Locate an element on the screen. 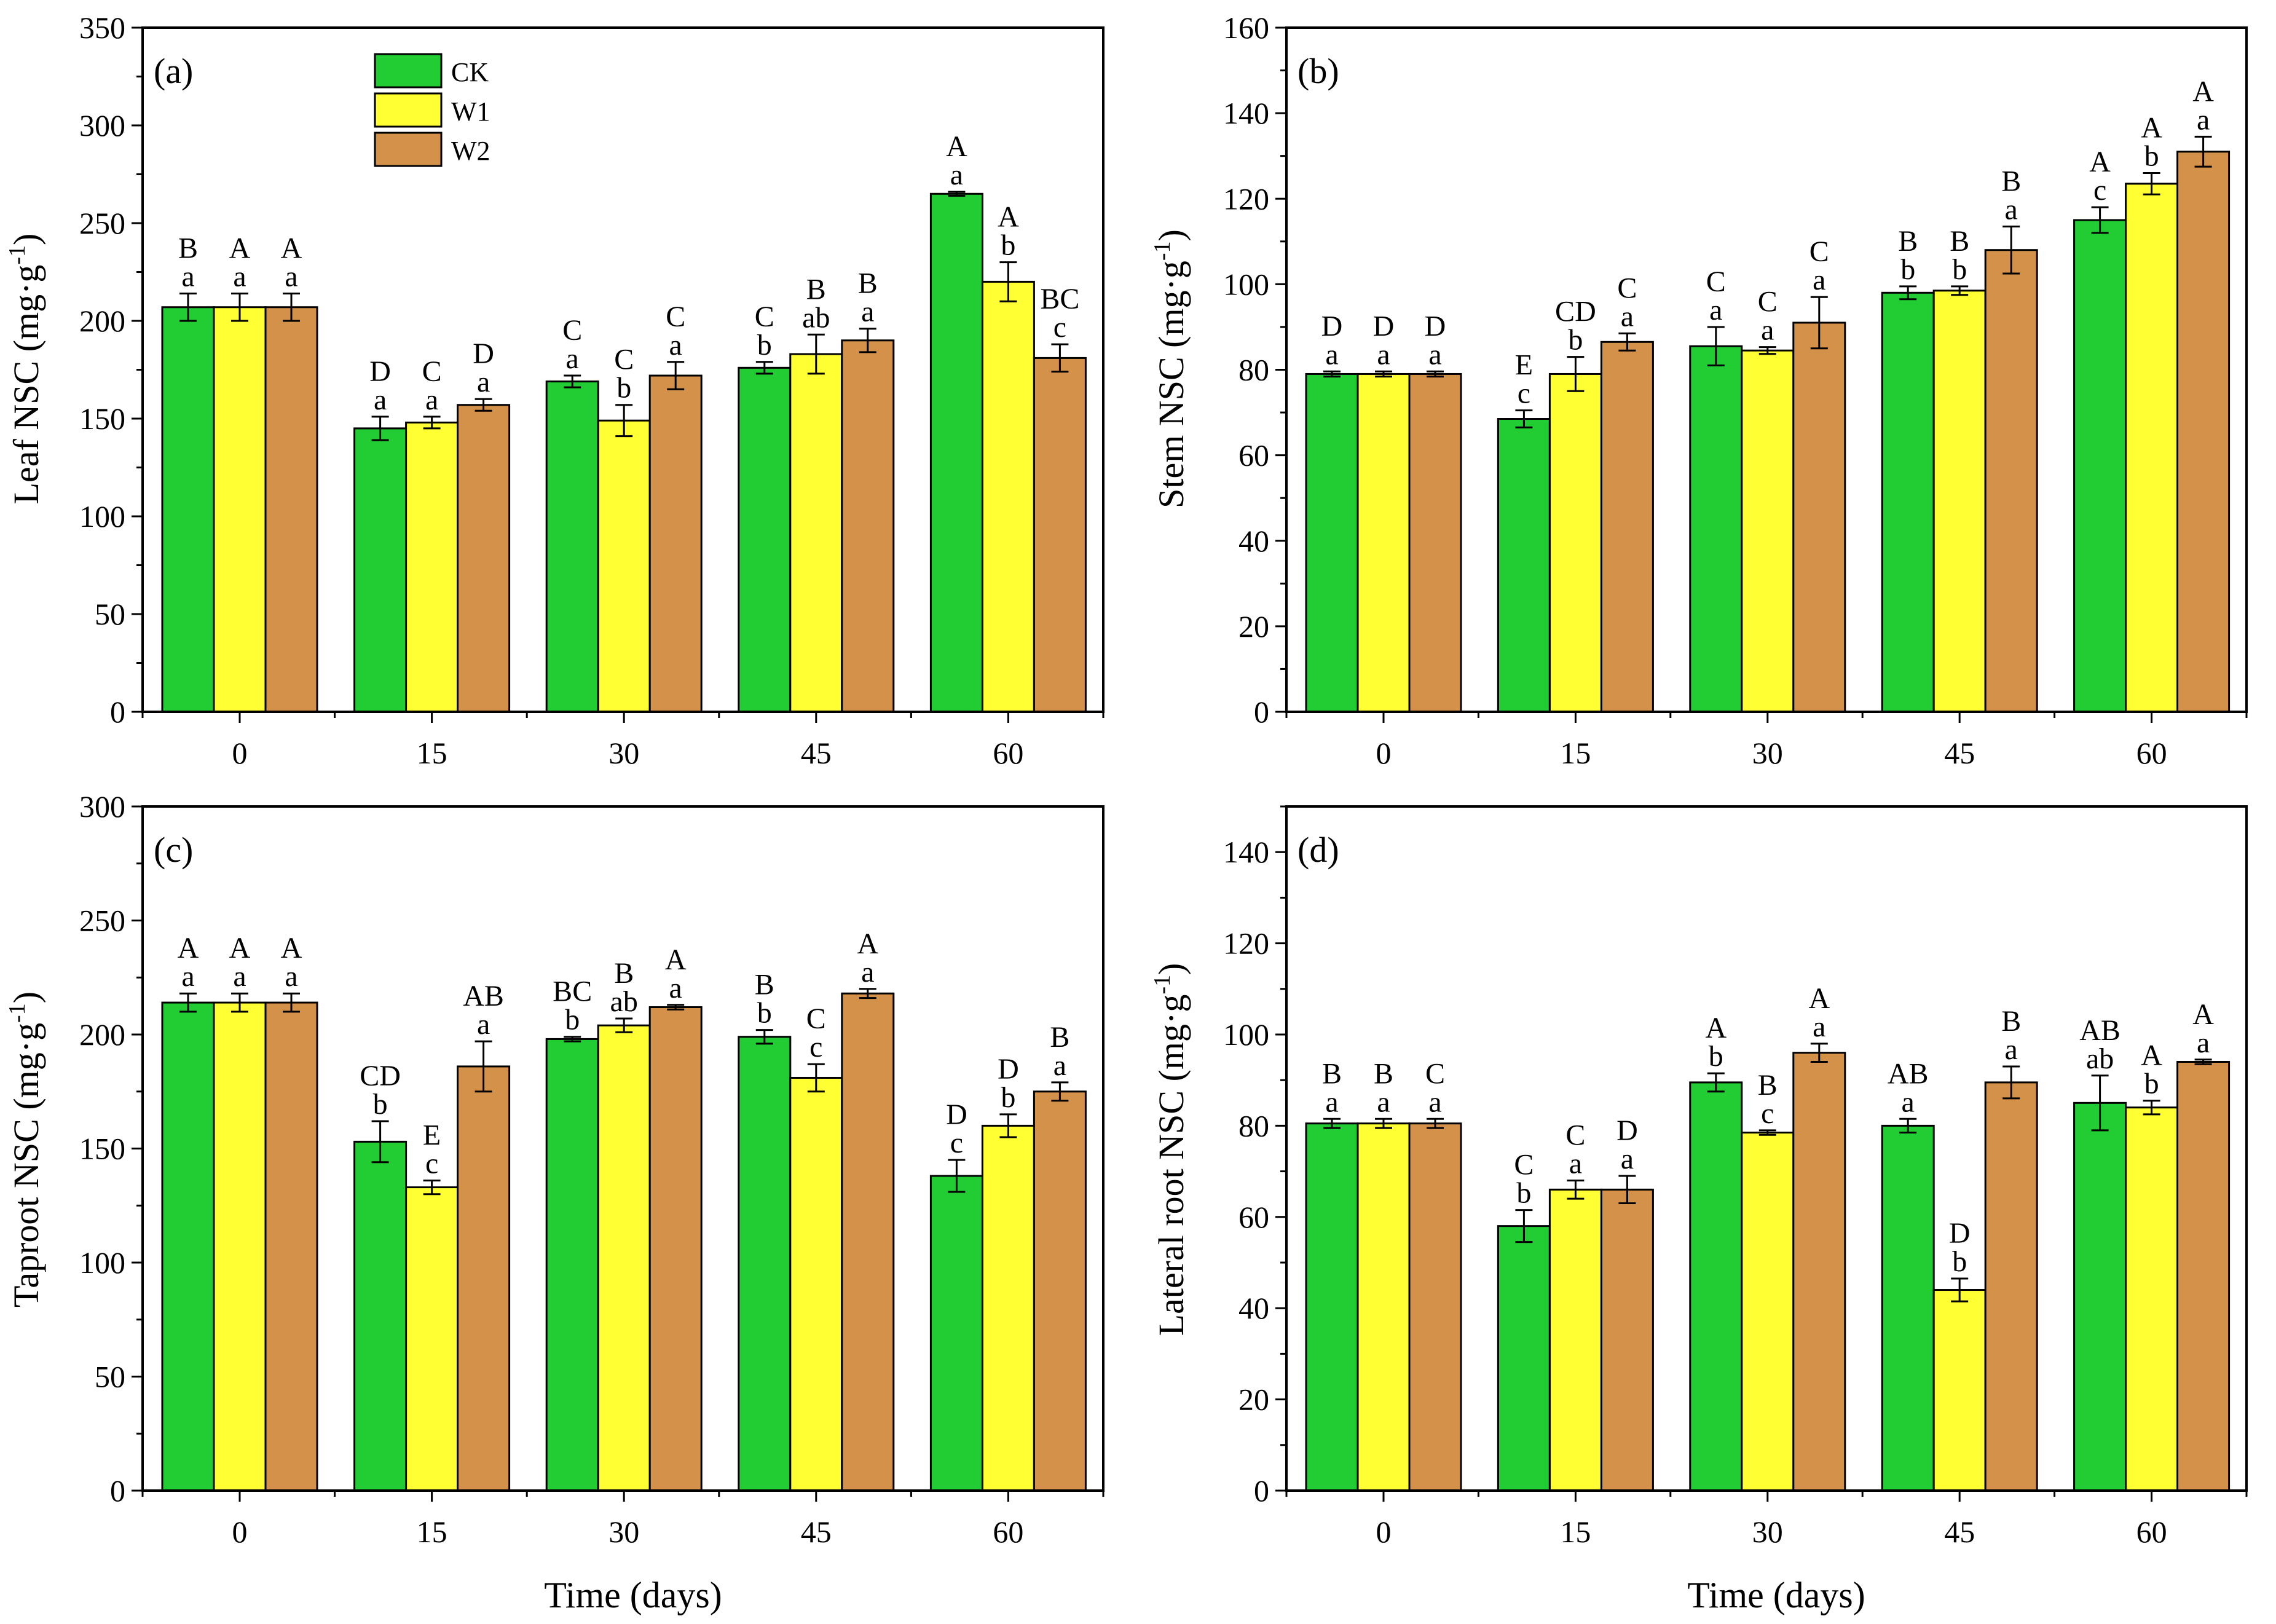 The height and width of the screenshot is (1624, 2276). legend-swatch-ck is located at coordinates (408, 71).